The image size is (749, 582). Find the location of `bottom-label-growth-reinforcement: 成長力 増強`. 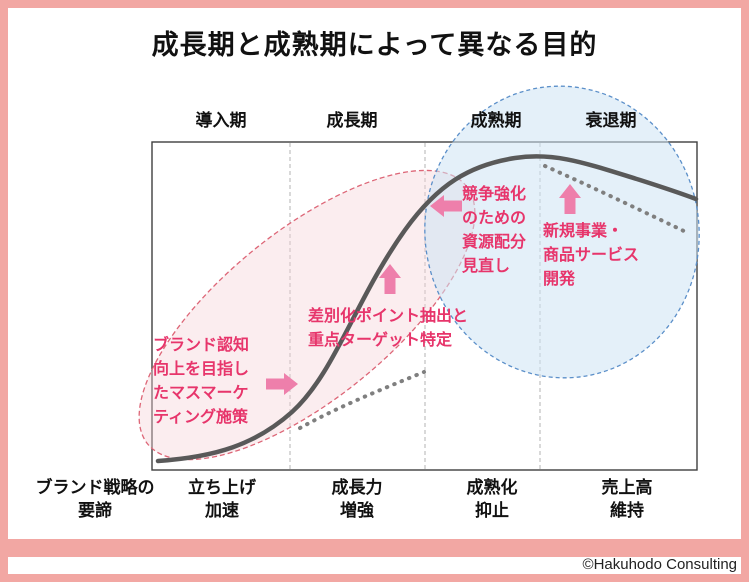

bottom-label-growth-reinforcement: 成長力 増強 is located at coordinates (357, 499).